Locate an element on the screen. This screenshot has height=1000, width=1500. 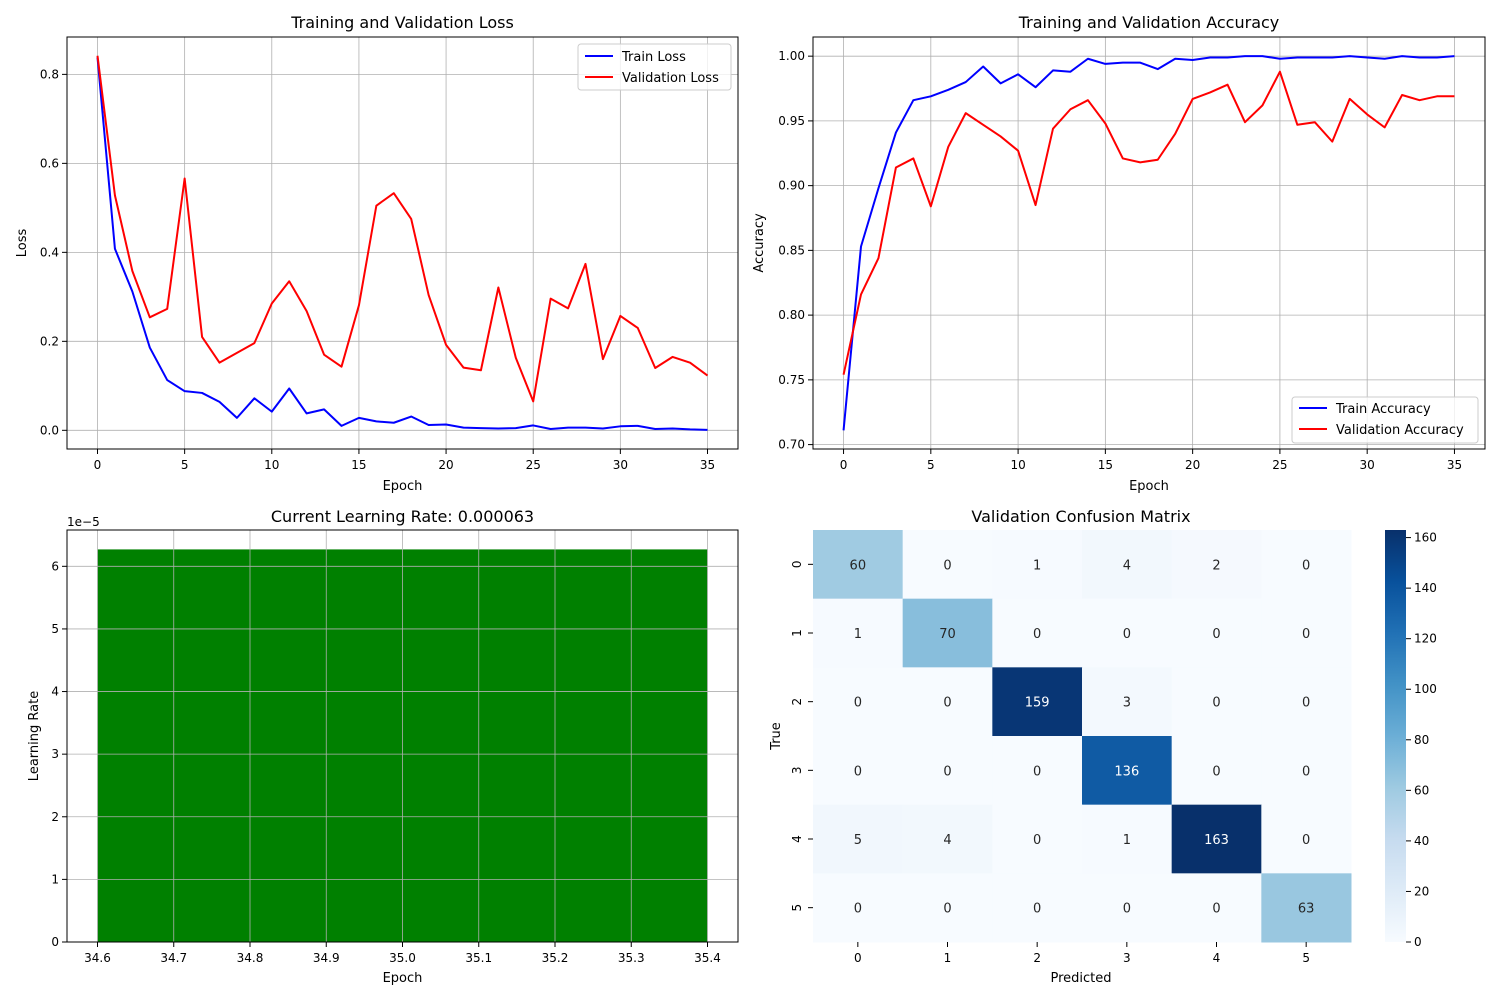
learning-rate-y-axis-label: Learning Rate is located at coordinates (34, 736).